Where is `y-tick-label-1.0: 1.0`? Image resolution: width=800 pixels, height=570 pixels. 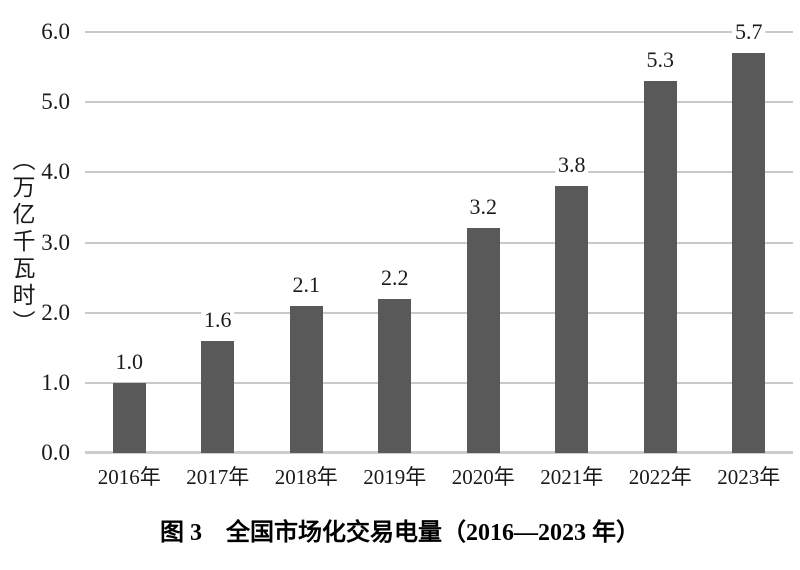
y-tick-label-1.0: 1.0 is located at coordinates (55, 382).